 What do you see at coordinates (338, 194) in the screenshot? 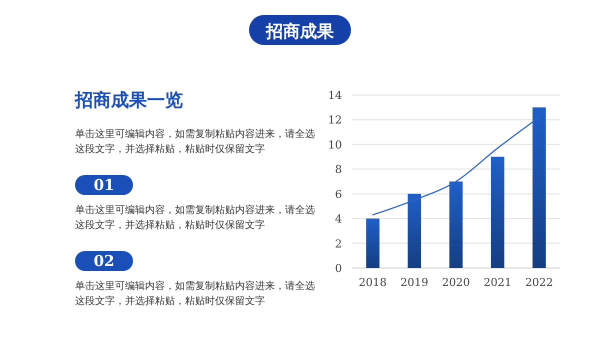
I see `y-tick-label: 6` at bounding box center [338, 194].